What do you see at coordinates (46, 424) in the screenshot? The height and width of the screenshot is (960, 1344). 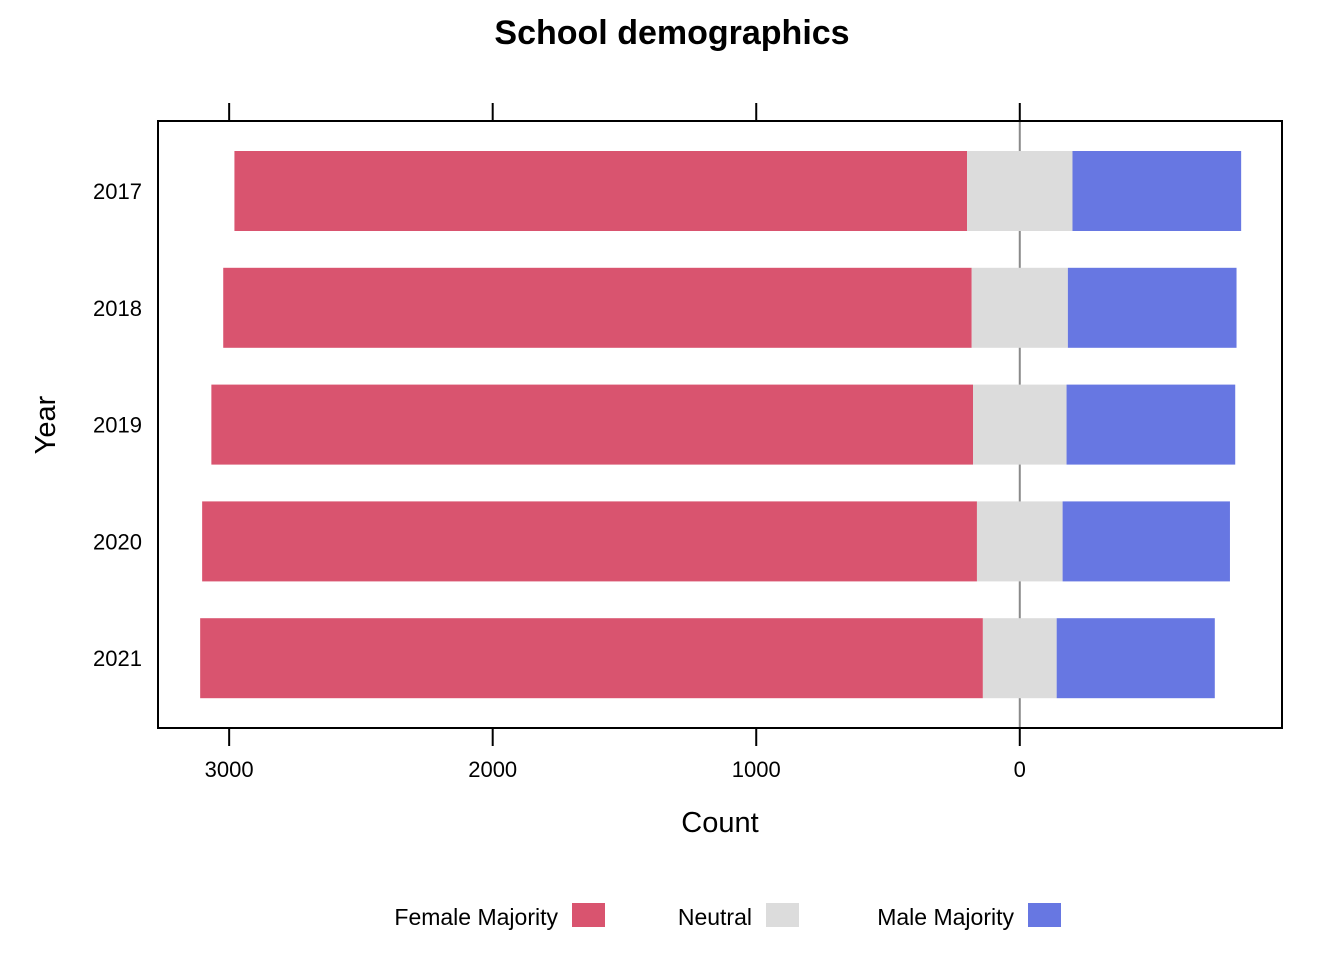 I see `y-axis-label: Year` at bounding box center [46, 424].